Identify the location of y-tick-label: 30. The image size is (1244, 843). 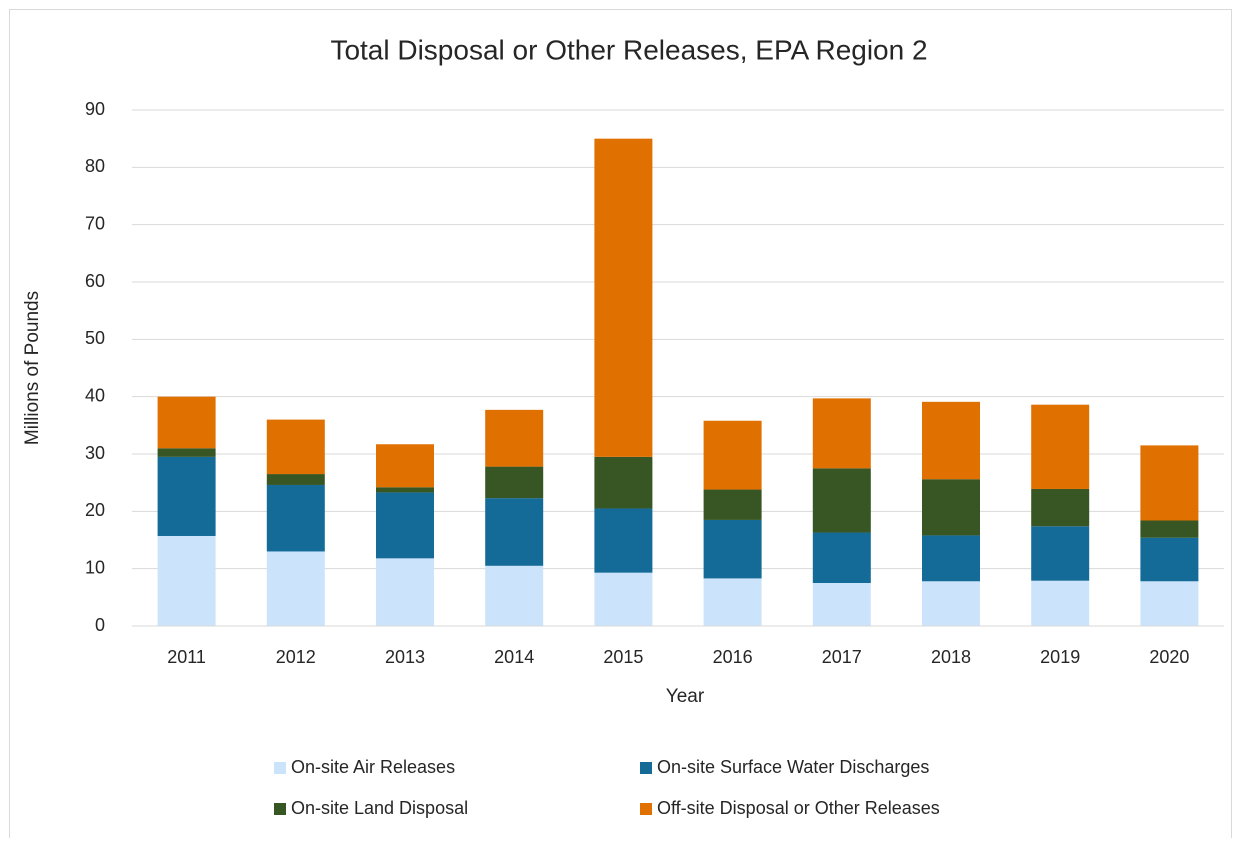
(95, 453).